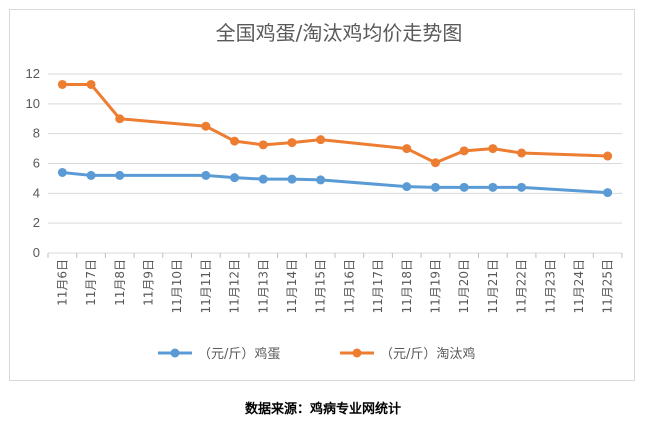 Image resolution: width=646 pixels, height=428 pixels. What do you see at coordinates (522, 286) in the screenshot?
I see `x-tick-label: 11月22日` at bounding box center [522, 286].